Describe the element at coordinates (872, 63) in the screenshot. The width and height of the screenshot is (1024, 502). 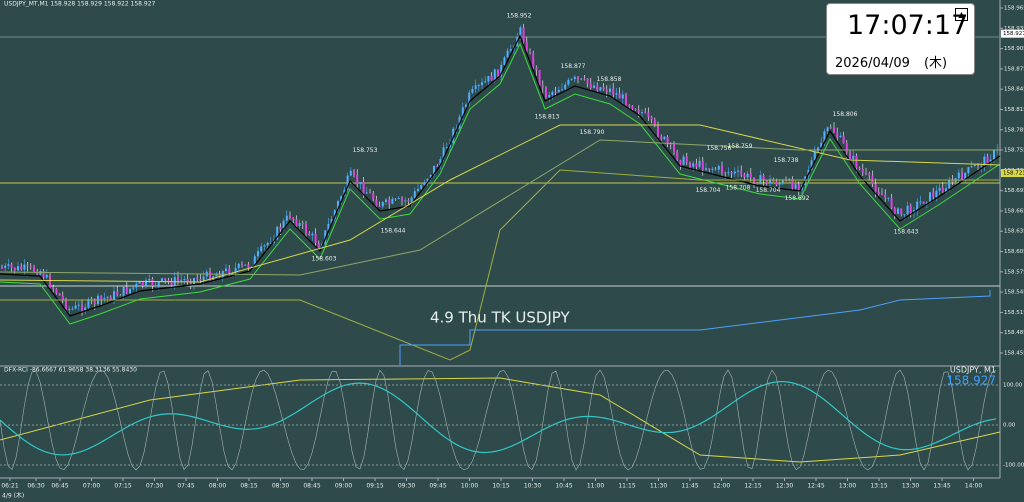
I see `clock-date-text: 2026/04/09` at that location.